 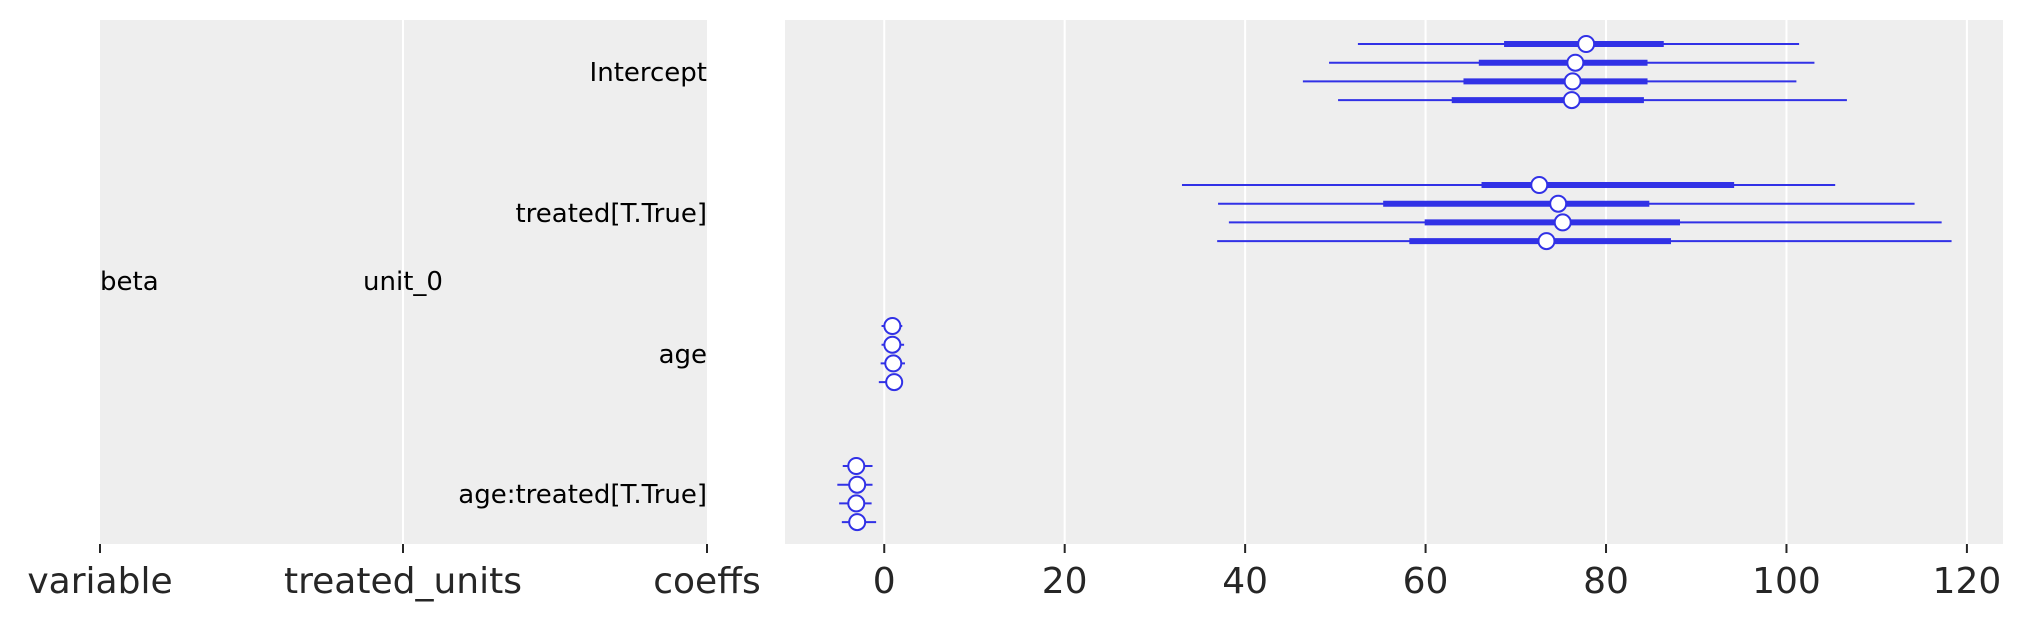 I want to click on x-tick-label: 80, so click(x=1606, y=581).